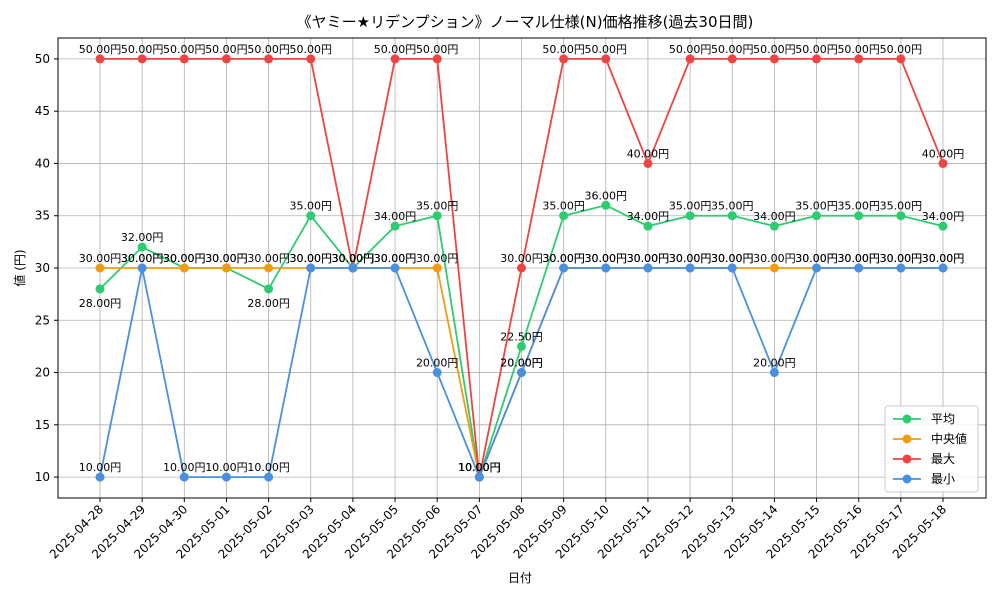 The height and width of the screenshot is (600, 1000). Describe the element at coordinates (943, 419) in the screenshot. I see `legend-label-0: 平均` at that location.